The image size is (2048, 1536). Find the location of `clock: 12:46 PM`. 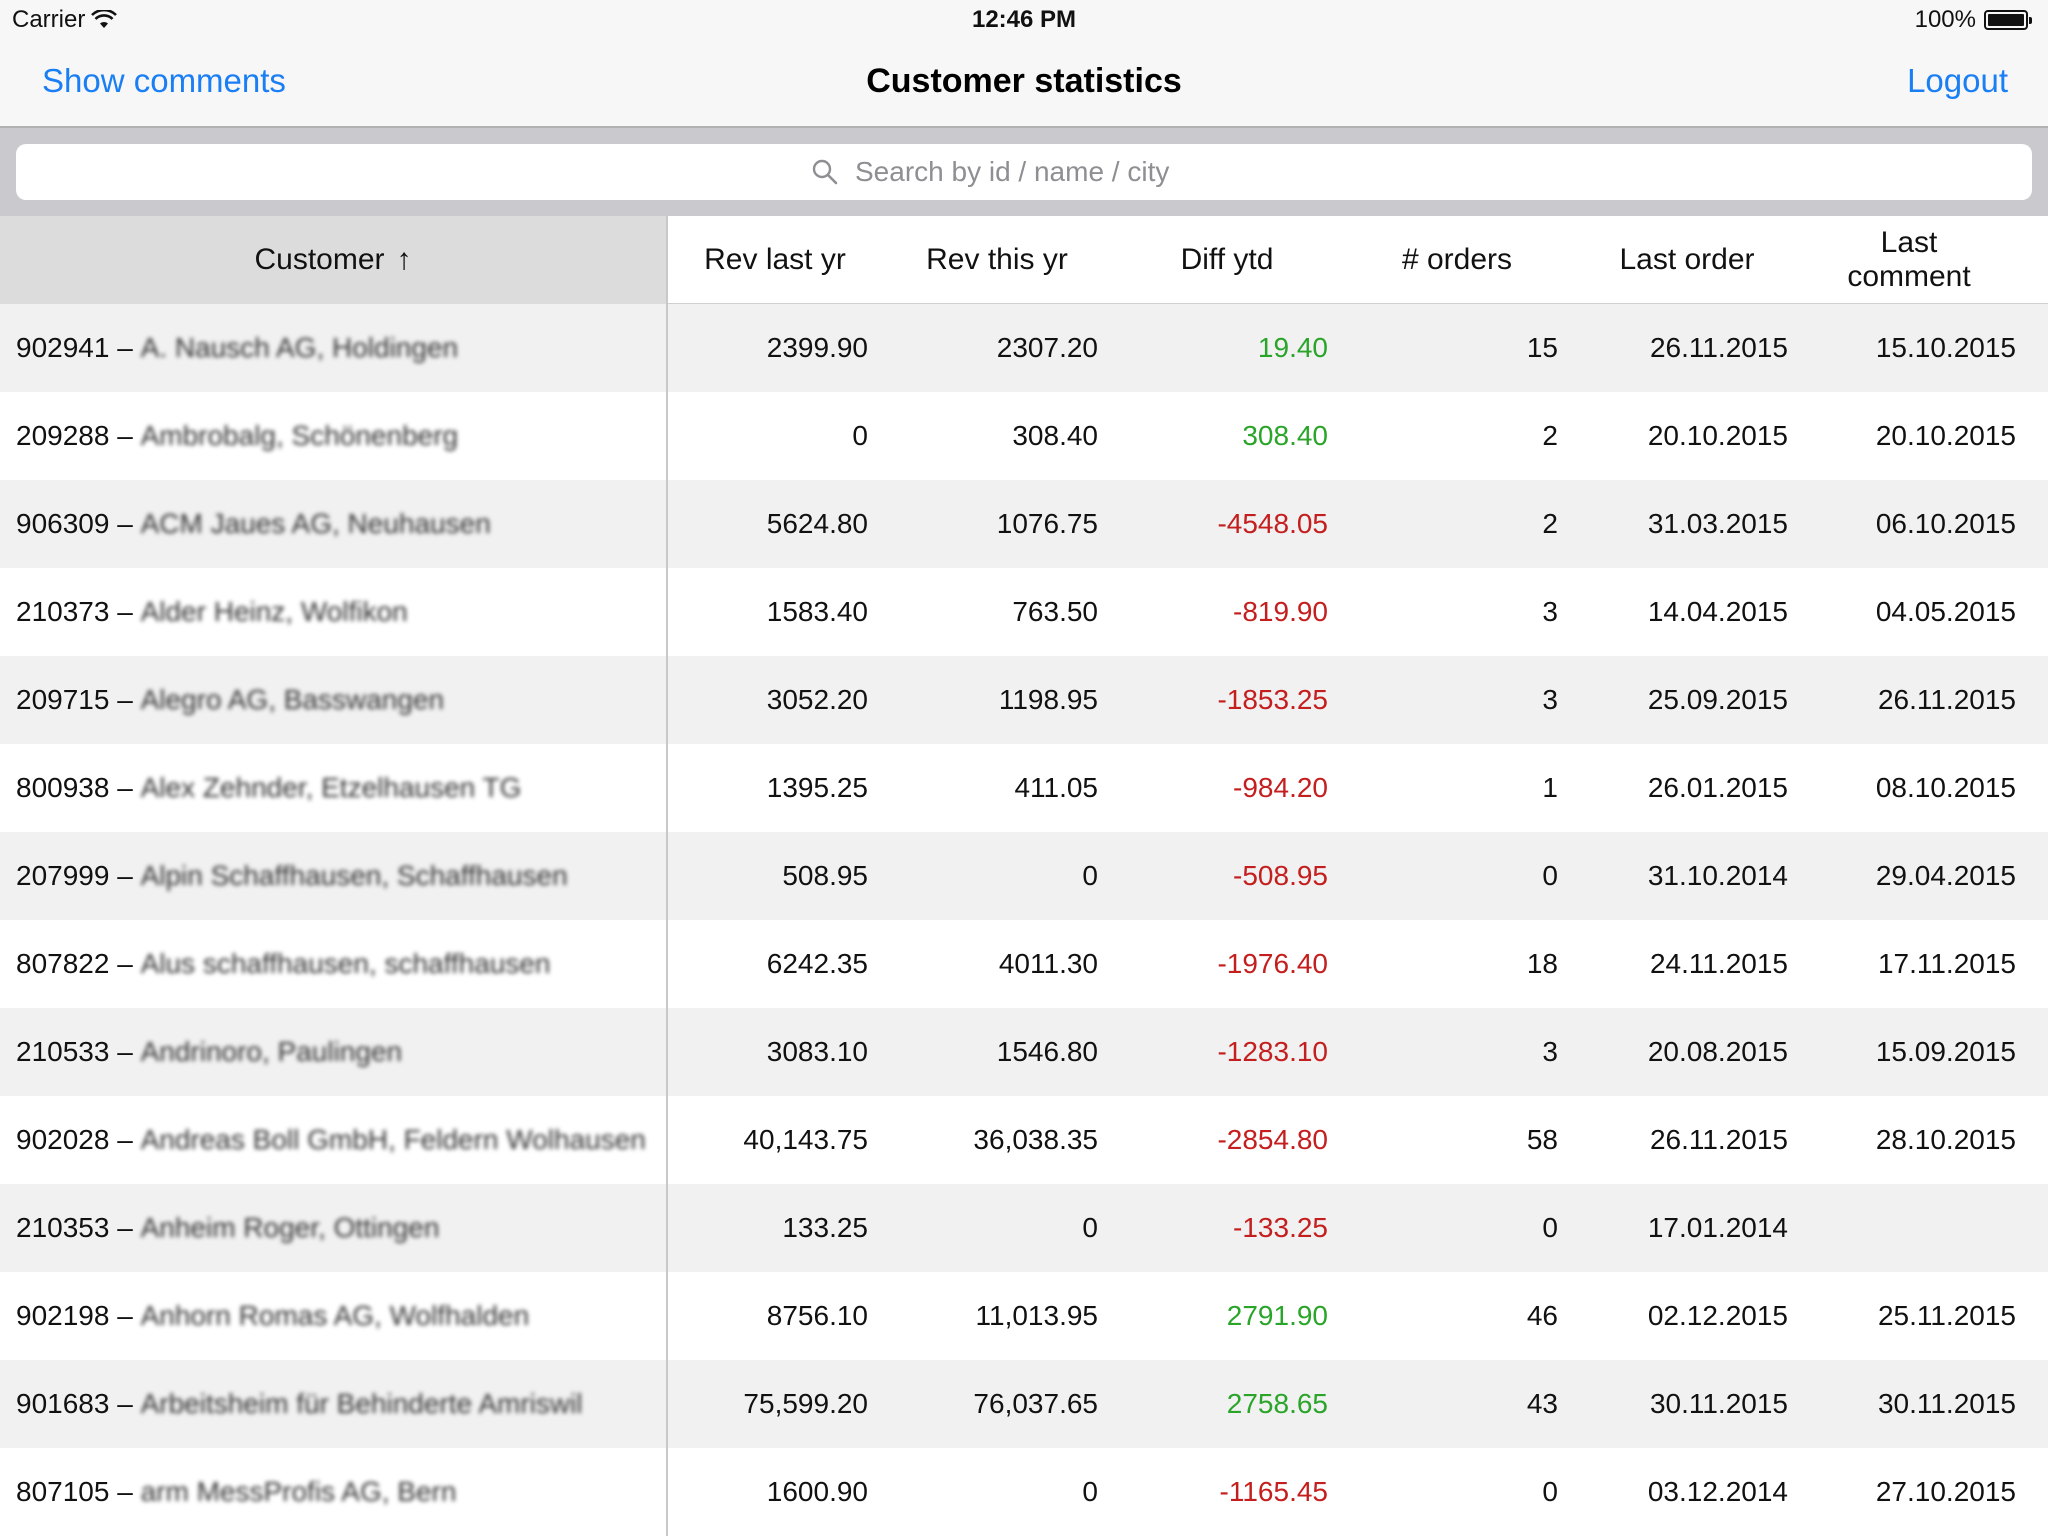

clock: 12:46 PM is located at coordinates (1024, 19).